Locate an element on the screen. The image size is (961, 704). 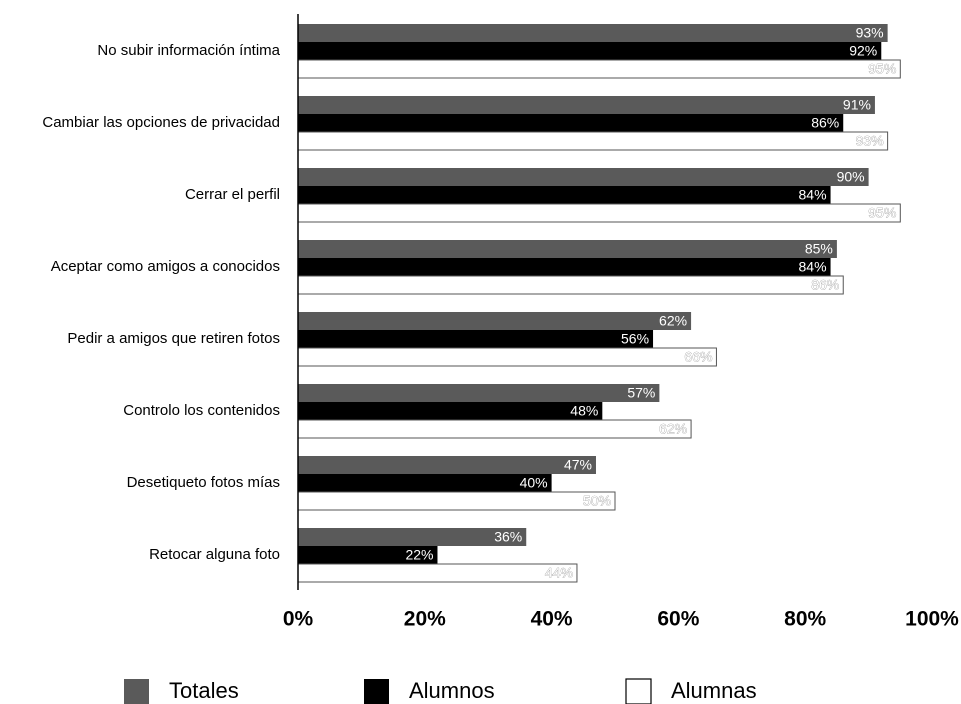
data-label: 48% is located at coordinates (584, 411).